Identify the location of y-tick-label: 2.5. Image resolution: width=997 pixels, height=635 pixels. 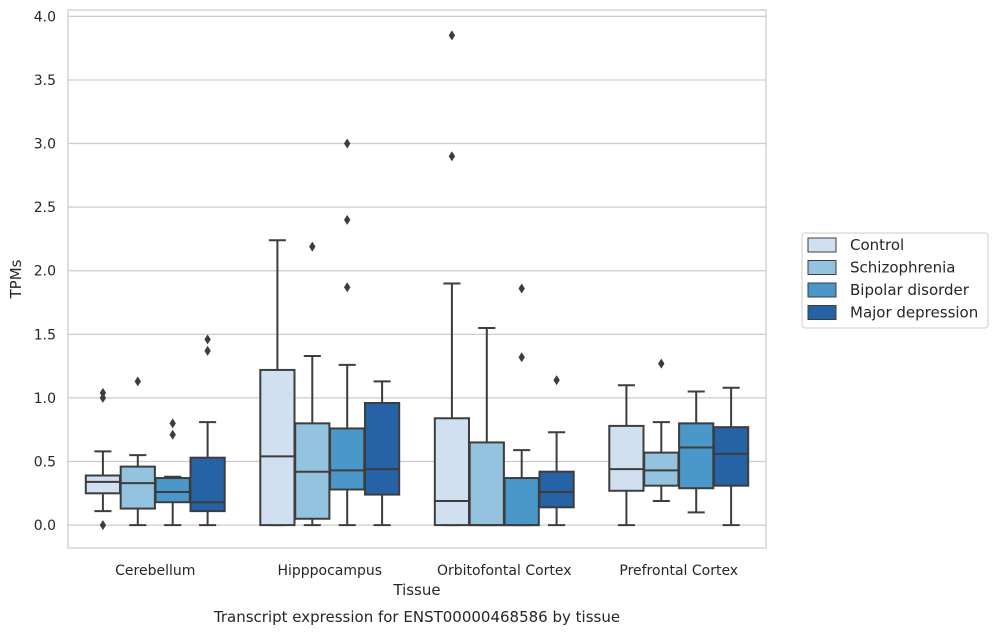
(45, 208).